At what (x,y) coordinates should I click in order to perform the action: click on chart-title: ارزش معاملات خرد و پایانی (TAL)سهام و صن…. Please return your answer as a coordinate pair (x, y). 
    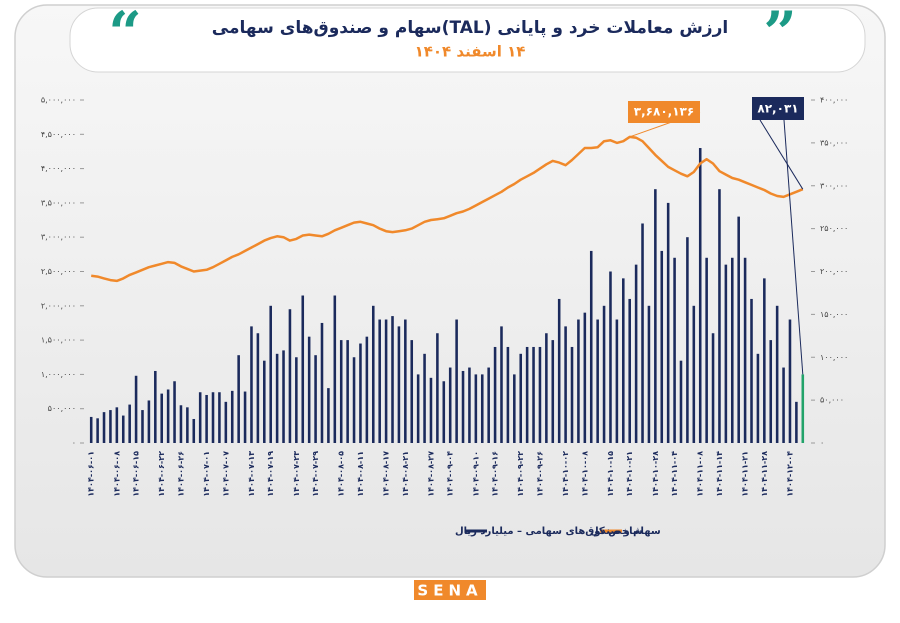
    Looking at the image, I should click on (470, 28).